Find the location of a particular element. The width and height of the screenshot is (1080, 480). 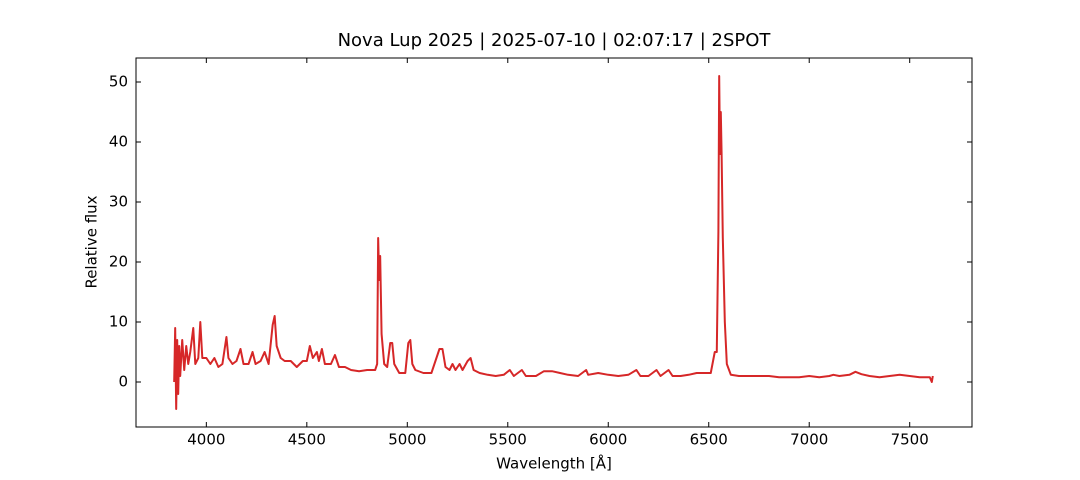

x-tick-label: 5000 is located at coordinates (407, 440).